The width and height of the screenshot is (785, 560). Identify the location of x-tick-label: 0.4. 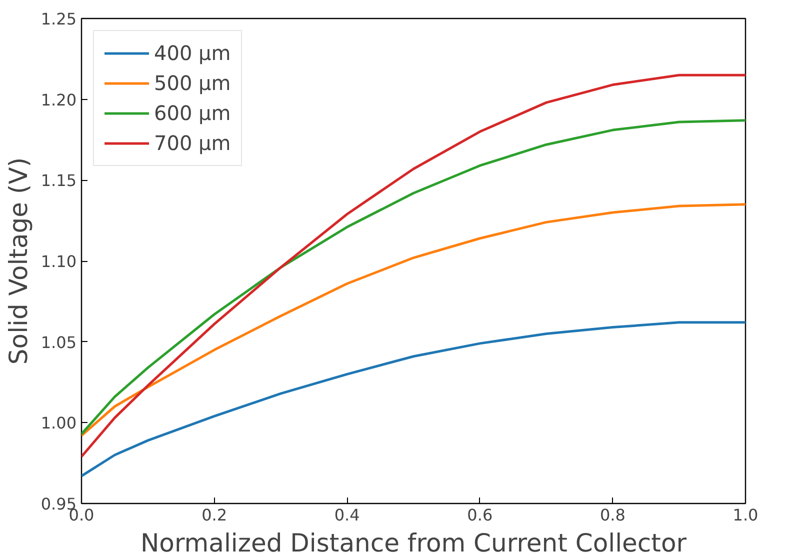
(347, 515).